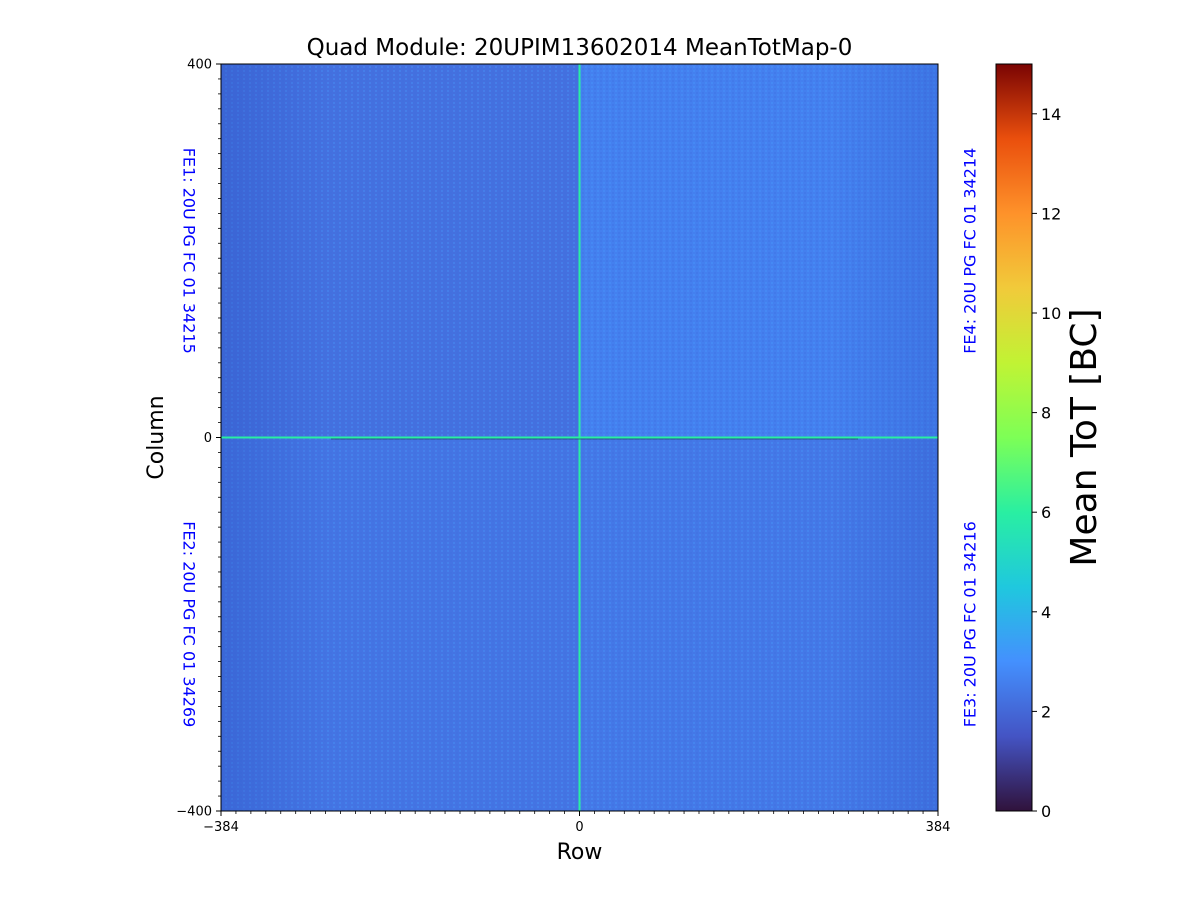  I want to click on colorbar-tick-label: 10, so click(1051, 313).